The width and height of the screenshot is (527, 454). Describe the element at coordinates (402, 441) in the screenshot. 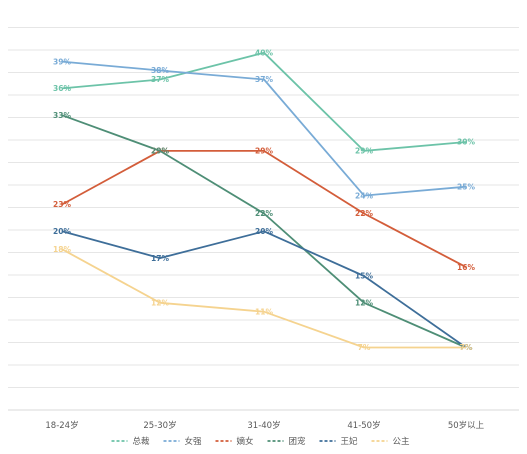

I see `legend-label: 公主` at that location.